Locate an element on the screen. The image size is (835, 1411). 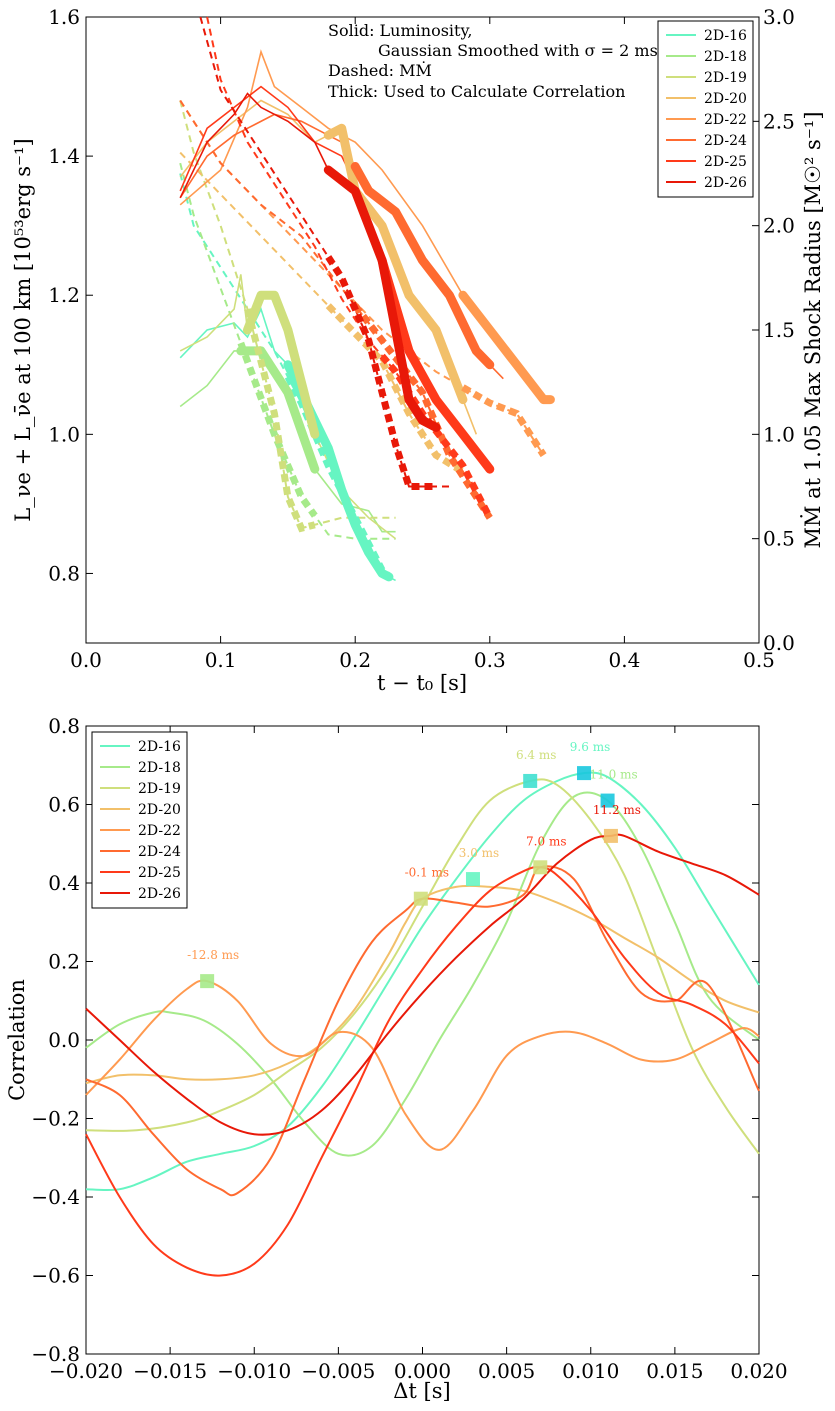
peak-label-2D-25: 7.0 ms is located at coordinates (546, 841).